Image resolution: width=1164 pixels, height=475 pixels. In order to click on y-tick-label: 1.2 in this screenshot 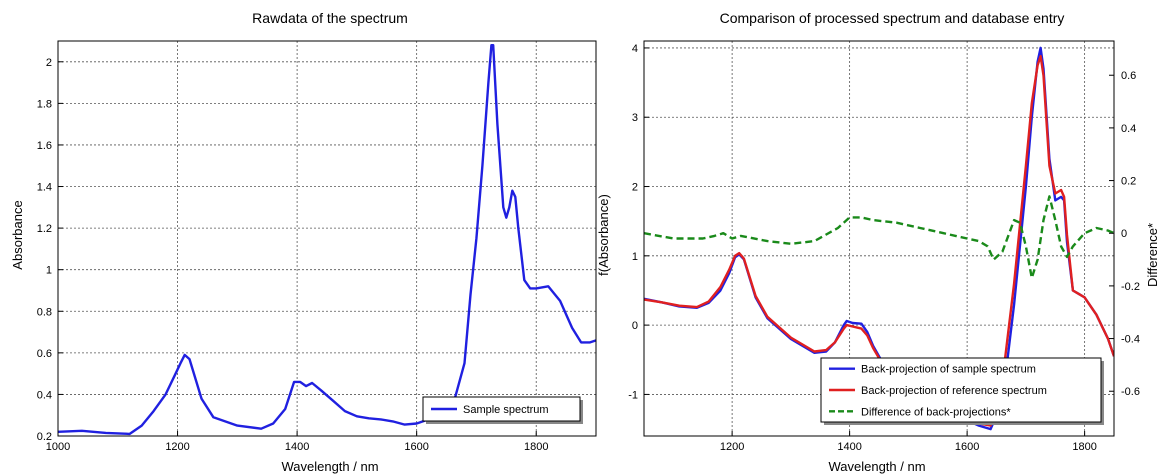, I will do `click(44, 229)`.